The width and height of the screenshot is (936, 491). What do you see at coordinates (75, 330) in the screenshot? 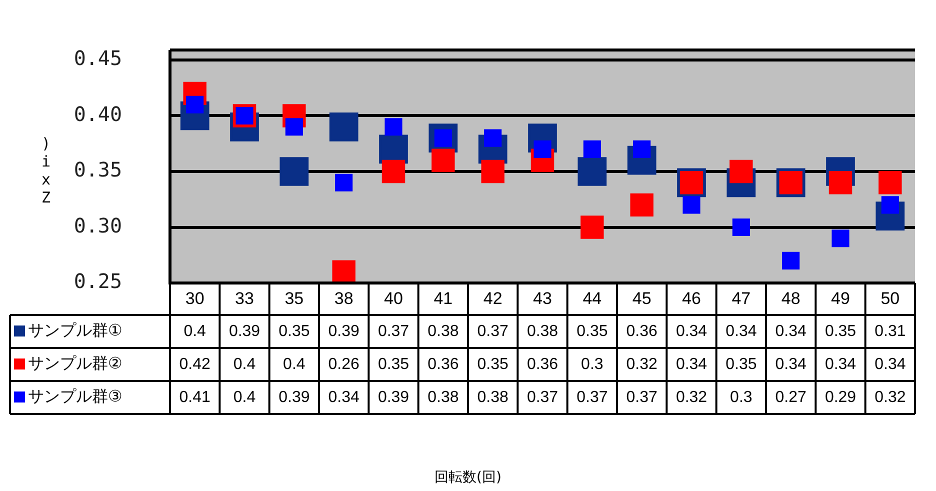
I see `legend-label: サンプル群①` at bounding box center [75, 330].